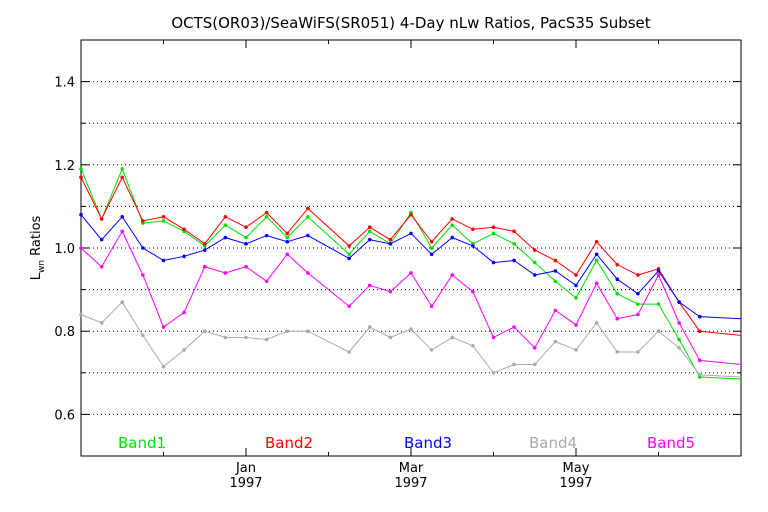 This screenshot has width=768, height=512. What do you see at coordinates (575, 483) in the screenshot?
I see `x-tick-year-label: 1997` at bounding box center [575, 483].